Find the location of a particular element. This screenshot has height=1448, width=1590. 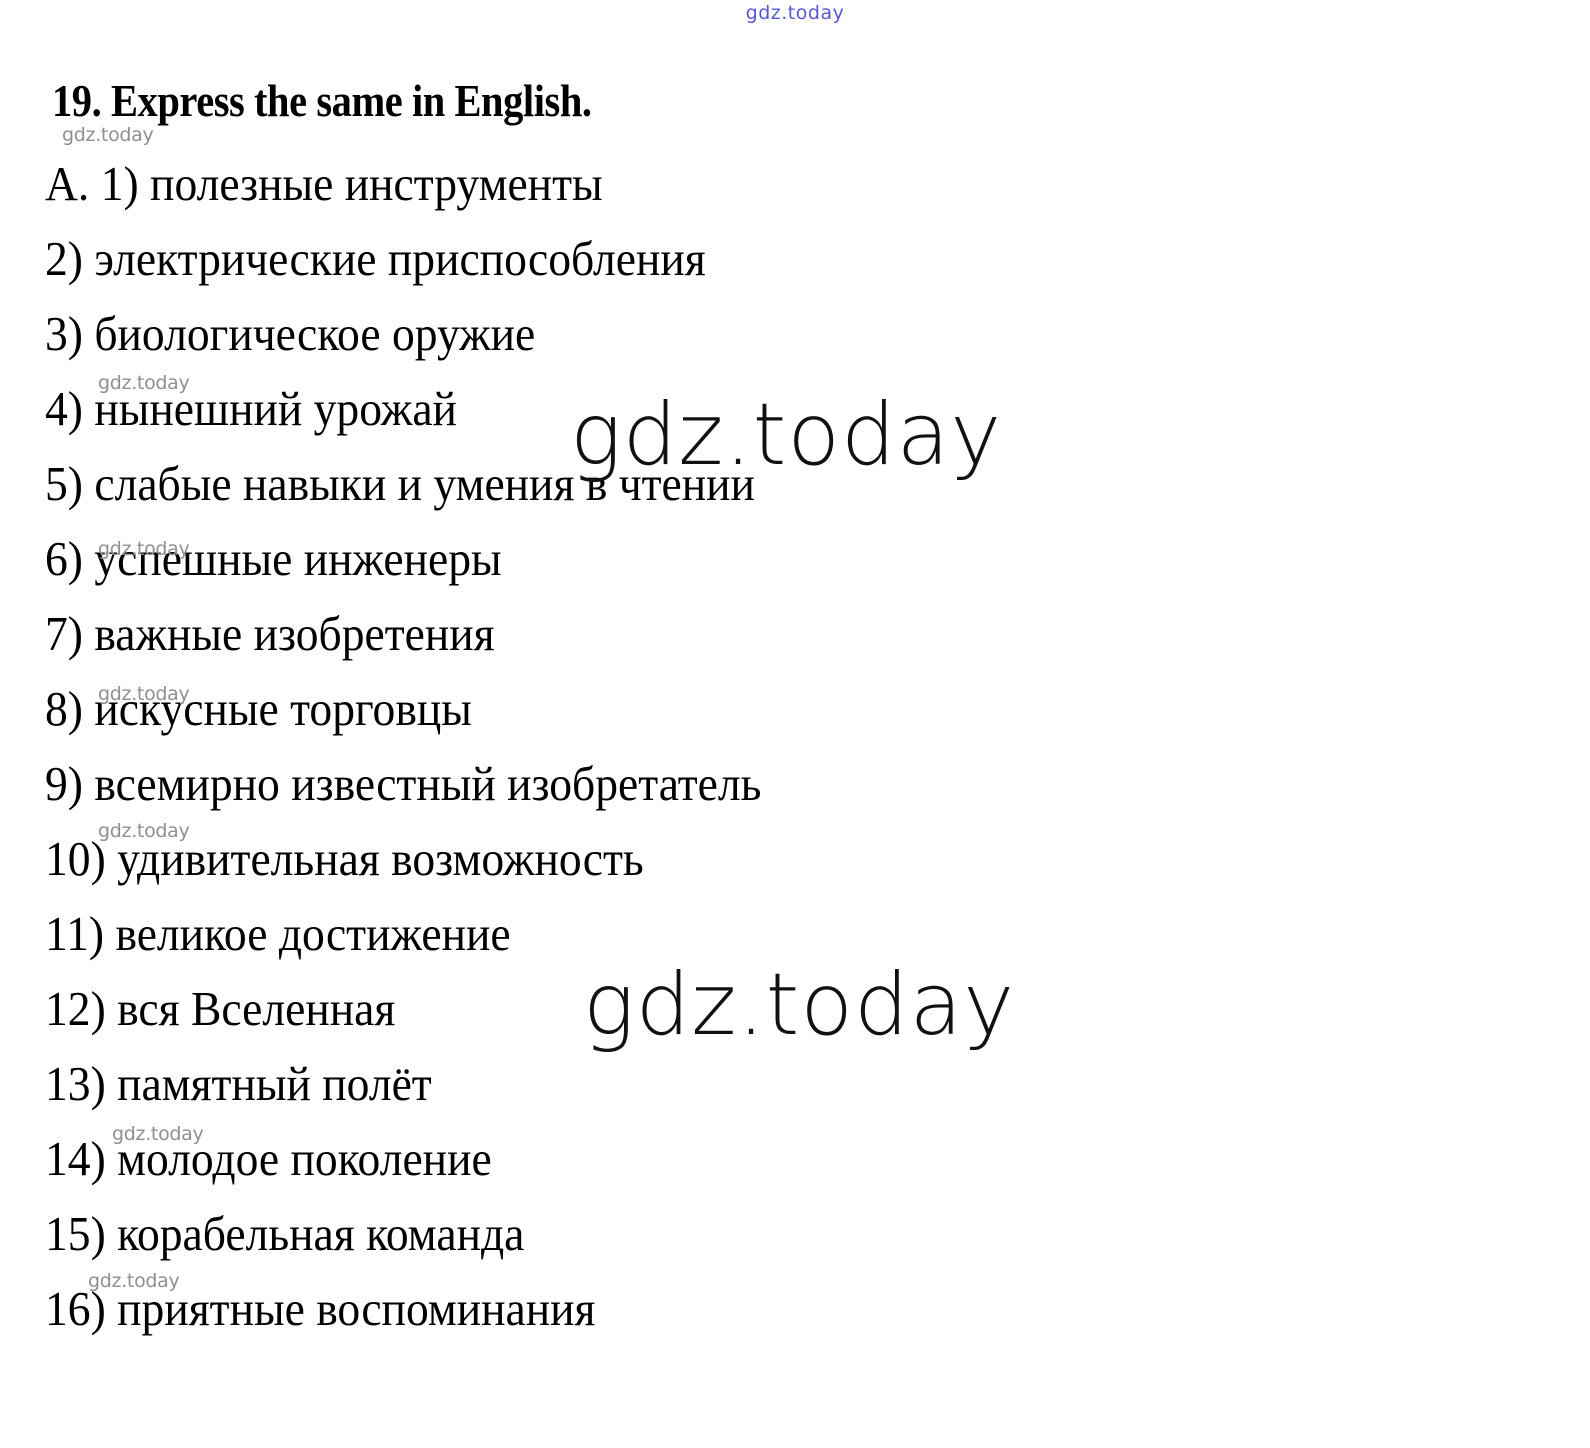

list-item-line: 9) всемирно известный изобретатель is located at coordinates (403, 784).